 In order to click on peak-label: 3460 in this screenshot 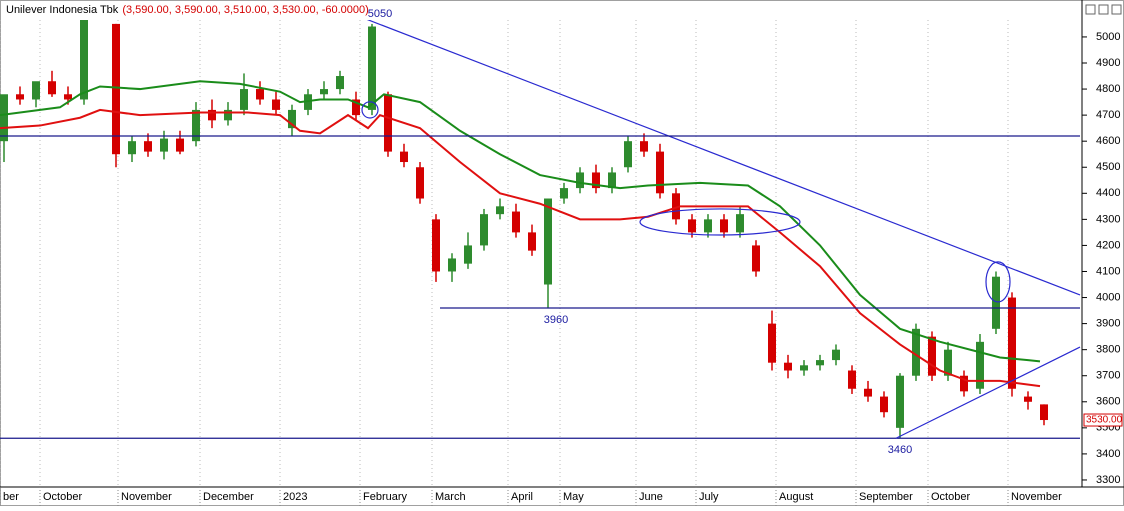, I will do `click(900, 450)`.